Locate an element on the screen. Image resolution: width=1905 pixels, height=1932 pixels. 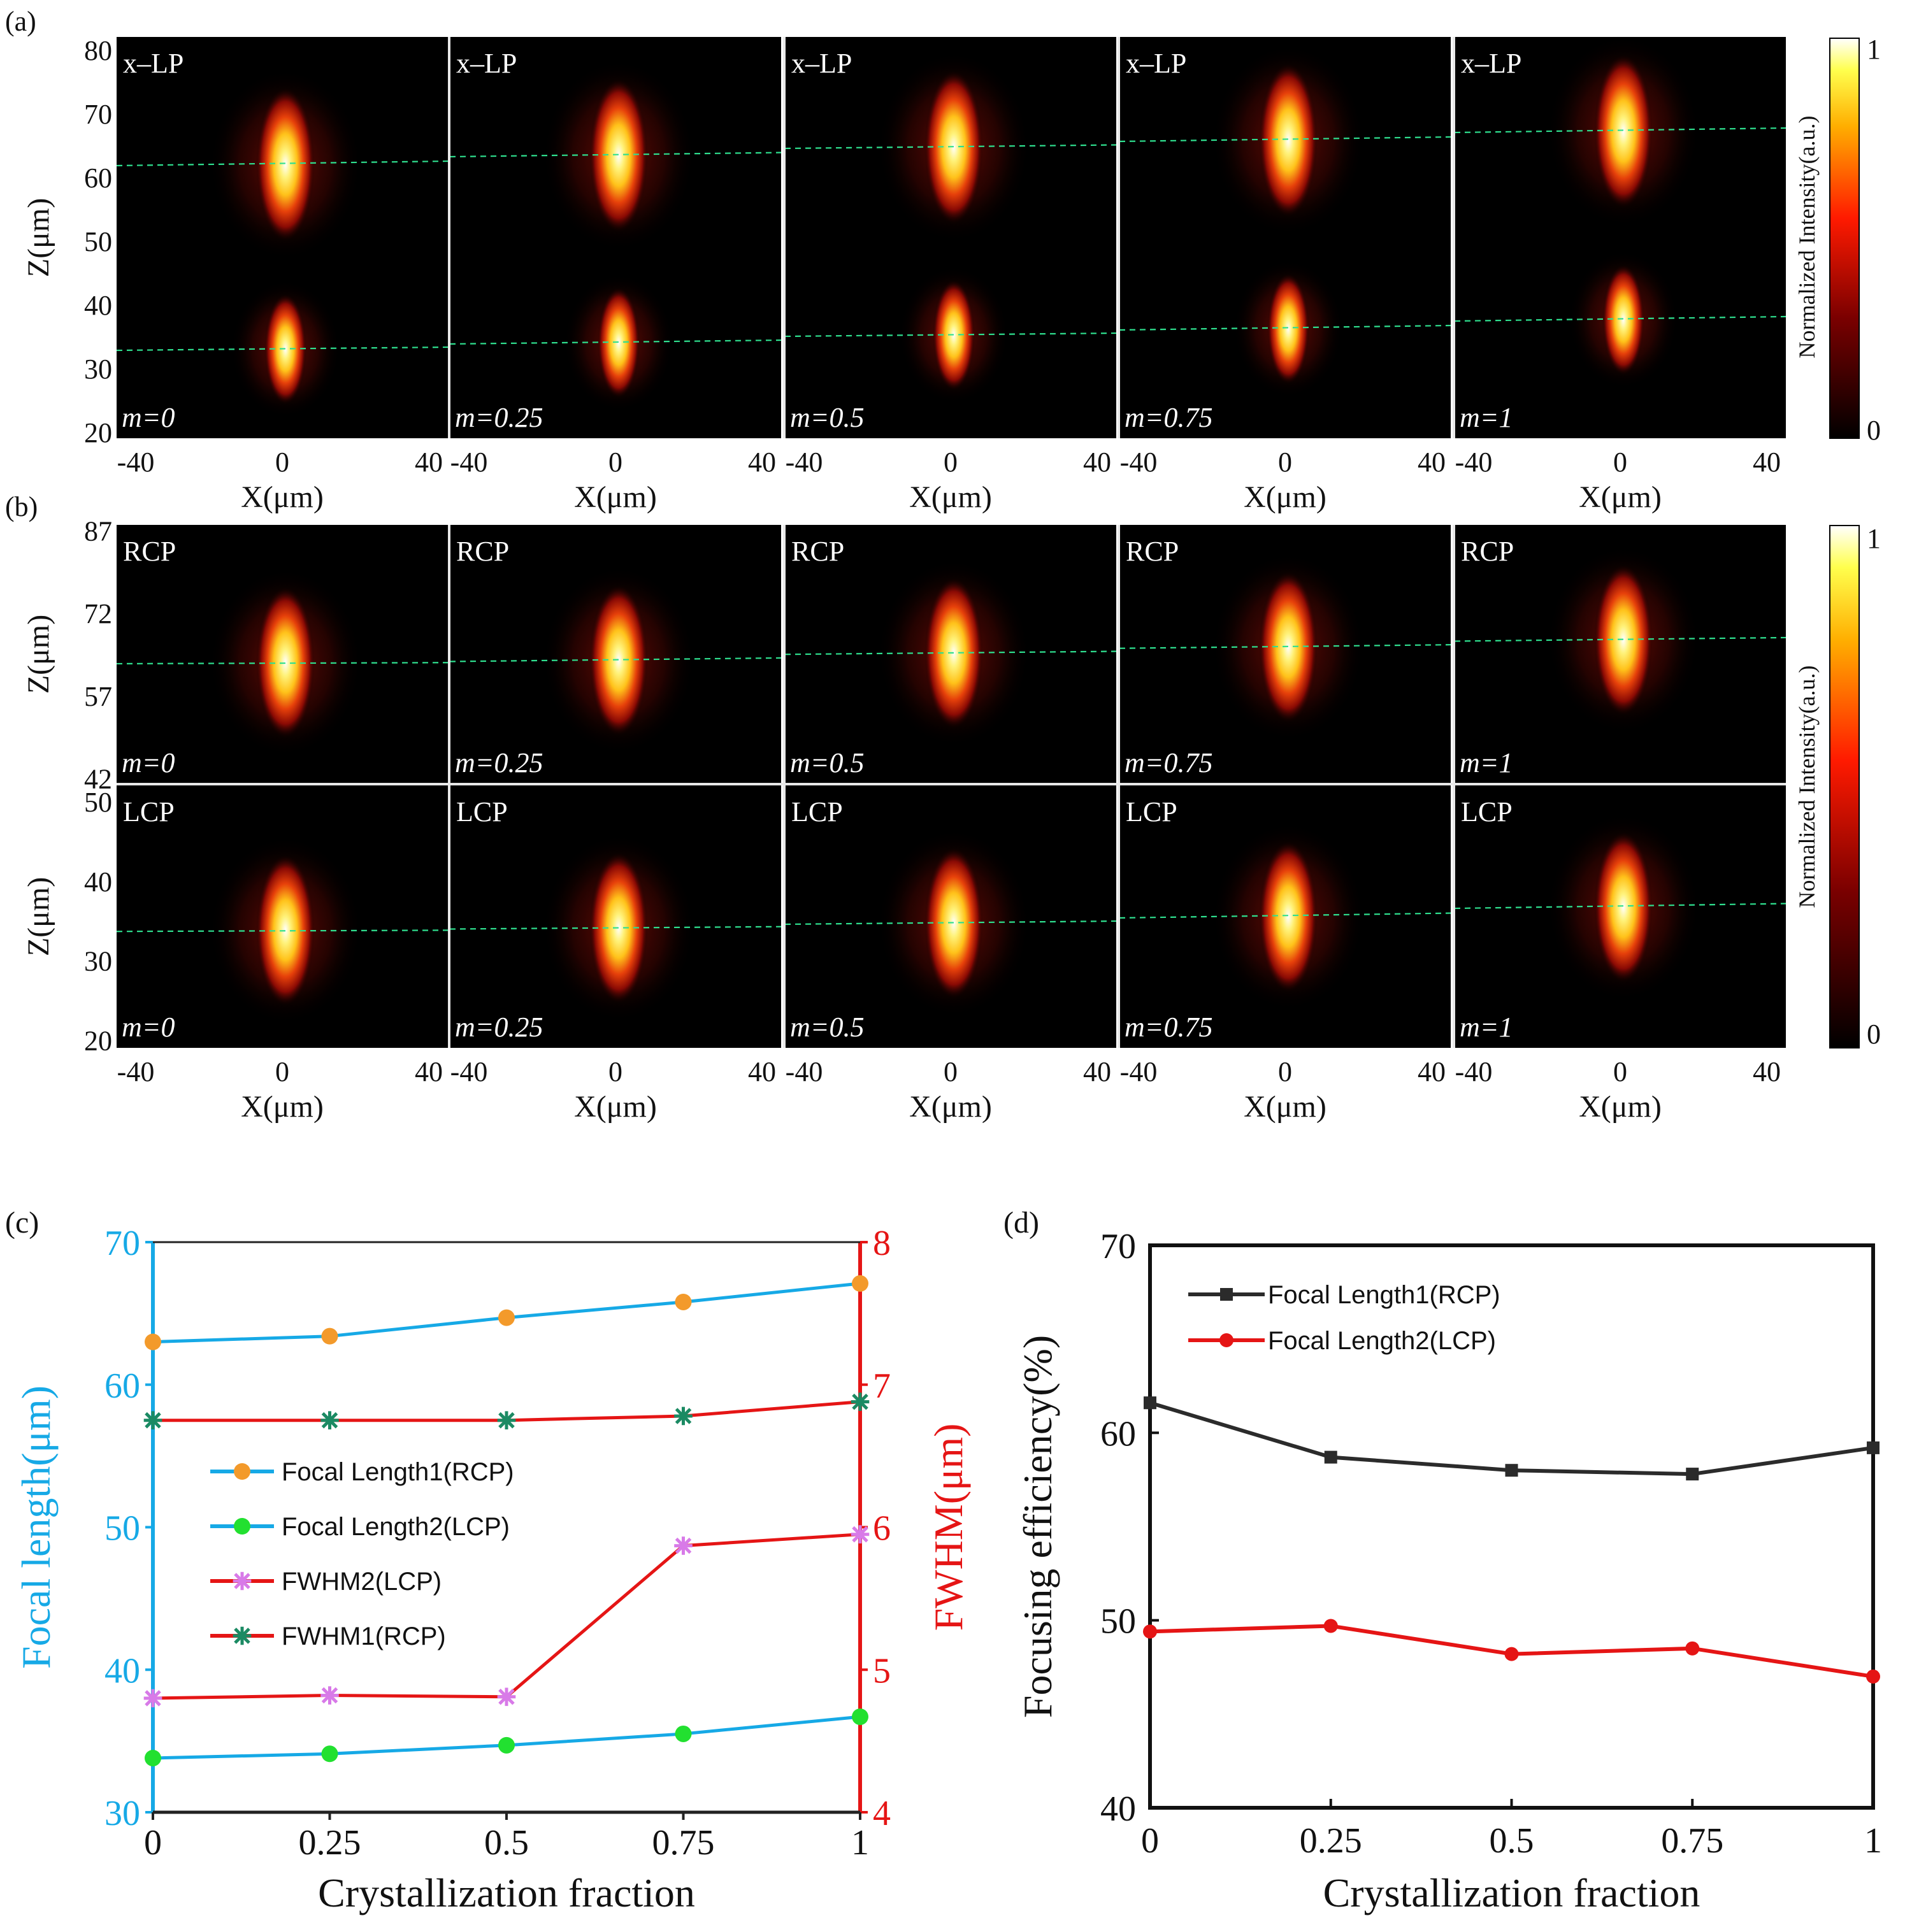
d-series-line is located at coordinates (1512, 1439).